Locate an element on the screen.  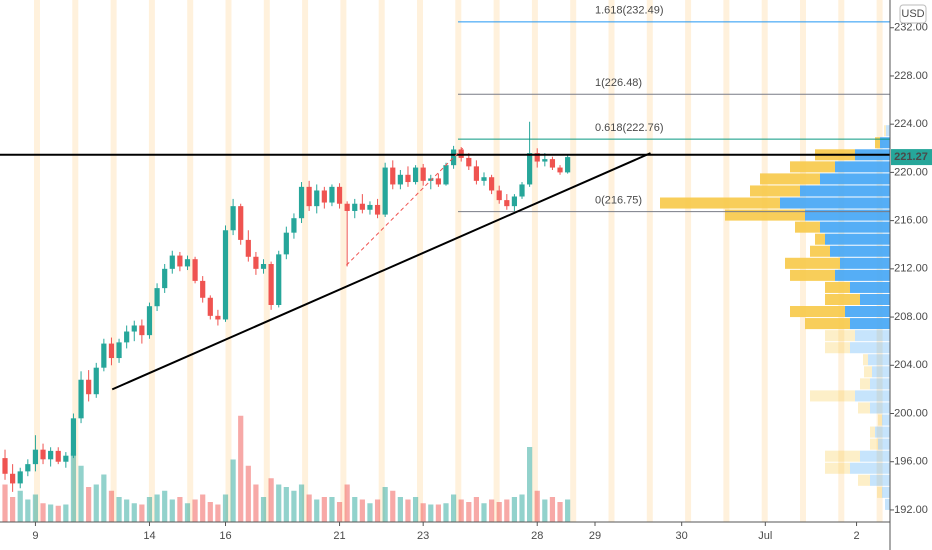
last-price-tag is located at coordinates (911, 157).